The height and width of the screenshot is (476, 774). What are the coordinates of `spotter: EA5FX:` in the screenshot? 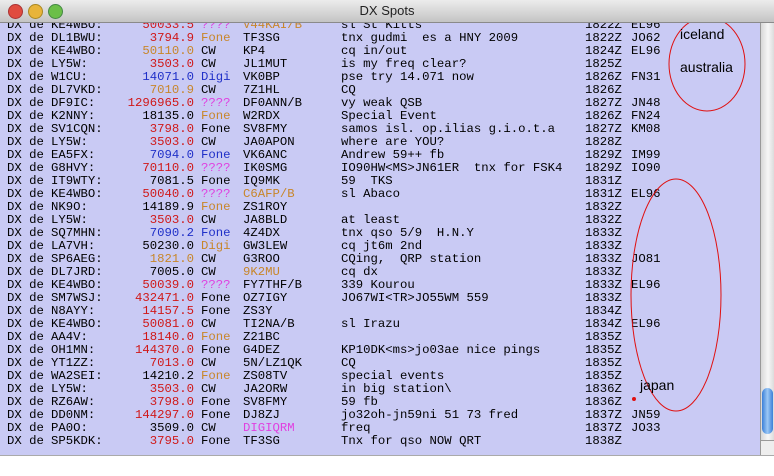 It's located at (73, 155).